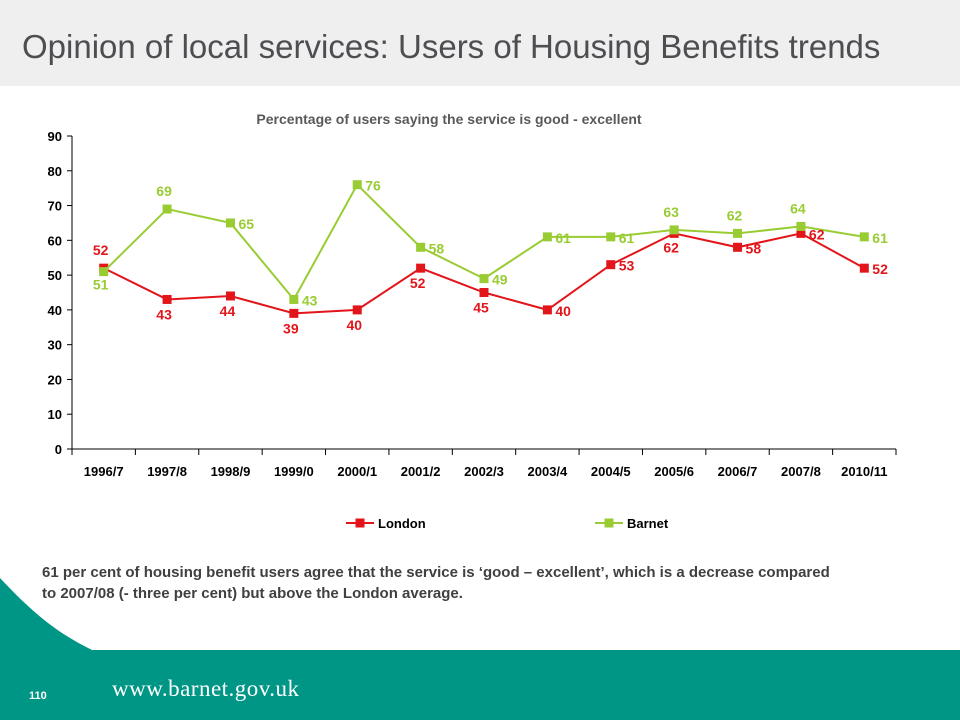 This screenshot has width=960, height=720. I want to click on title-band, so click(480, 43).